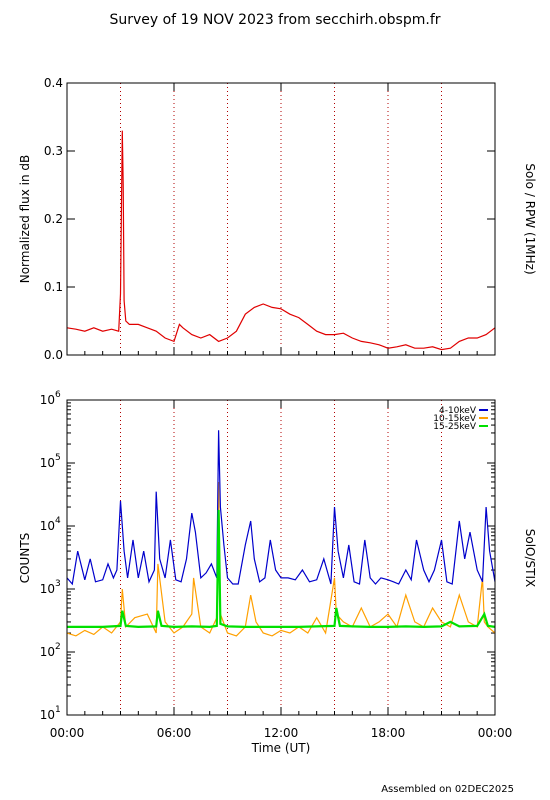 The height and width of the screenshot is (800, 550). Describe the element at coordinates (530, 218) in the screenshot. I see `rpw-right-label: Solo / RPW (1MHz)` at that location.